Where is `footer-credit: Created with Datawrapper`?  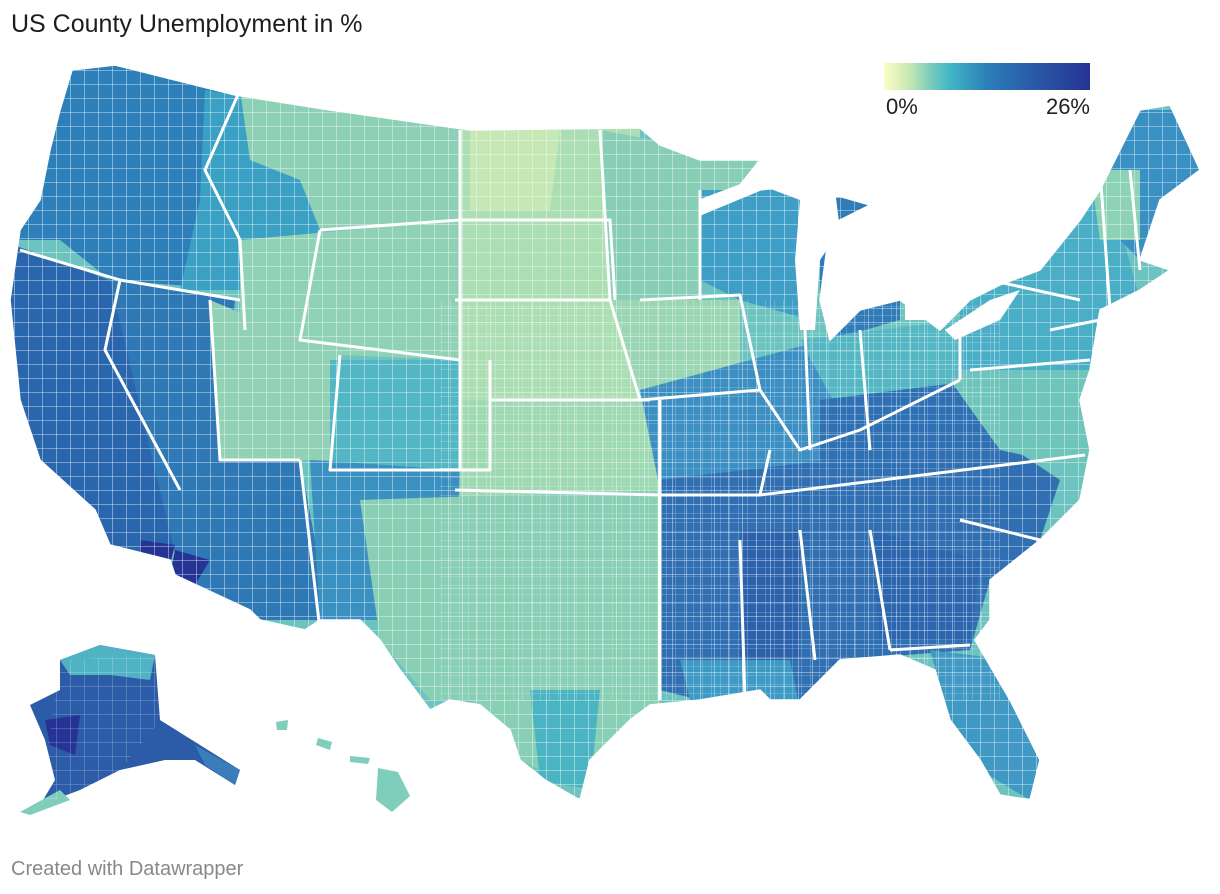 footer-credit: Created with Datawrapper is located at coordinates (127, 869).